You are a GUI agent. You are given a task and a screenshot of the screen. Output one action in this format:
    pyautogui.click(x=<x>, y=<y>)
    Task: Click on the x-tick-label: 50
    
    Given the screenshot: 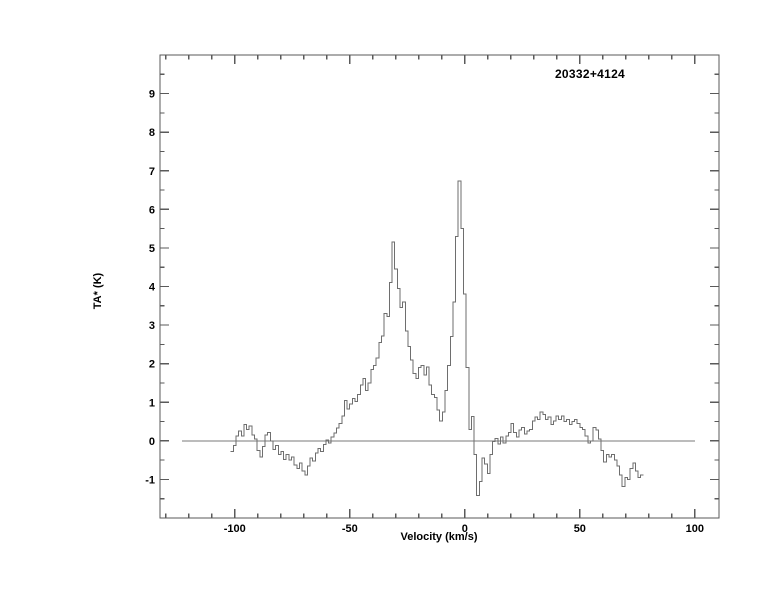 What is the action you would take?
    pyautogui.click(x=580, y=529)
    